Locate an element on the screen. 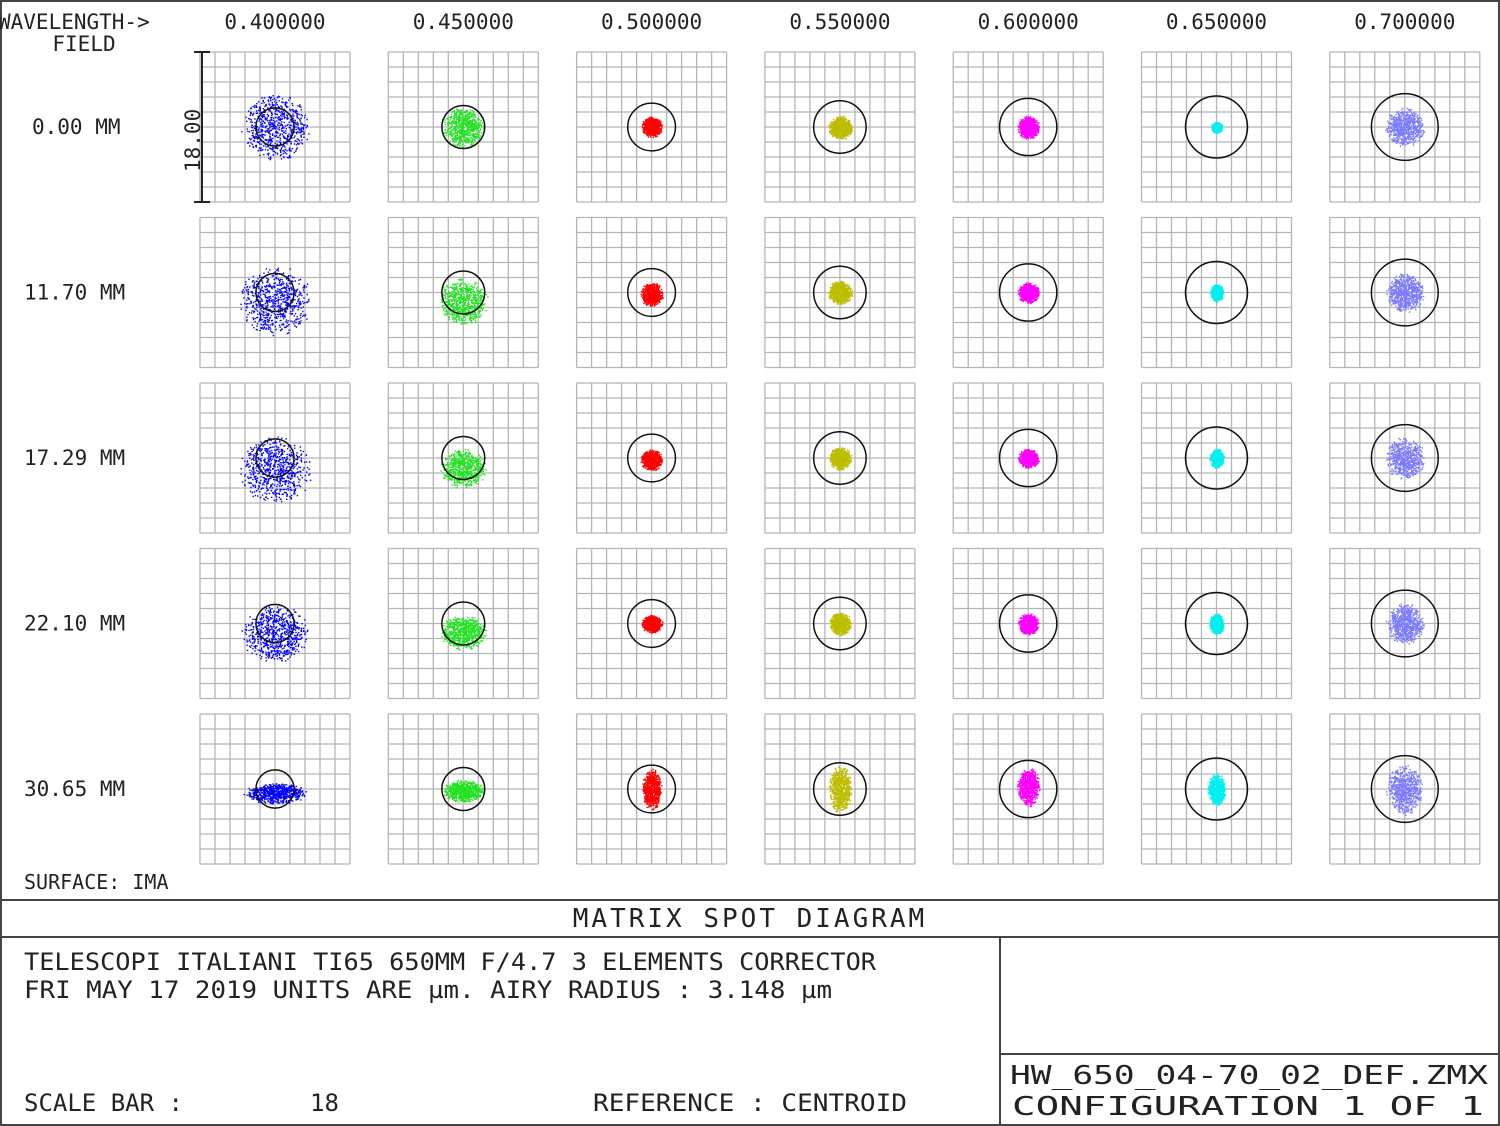 The width and height of the screenshot is (1500, 1126). wavelength-label: 0.600000 is located at coordinates (1028, 22).